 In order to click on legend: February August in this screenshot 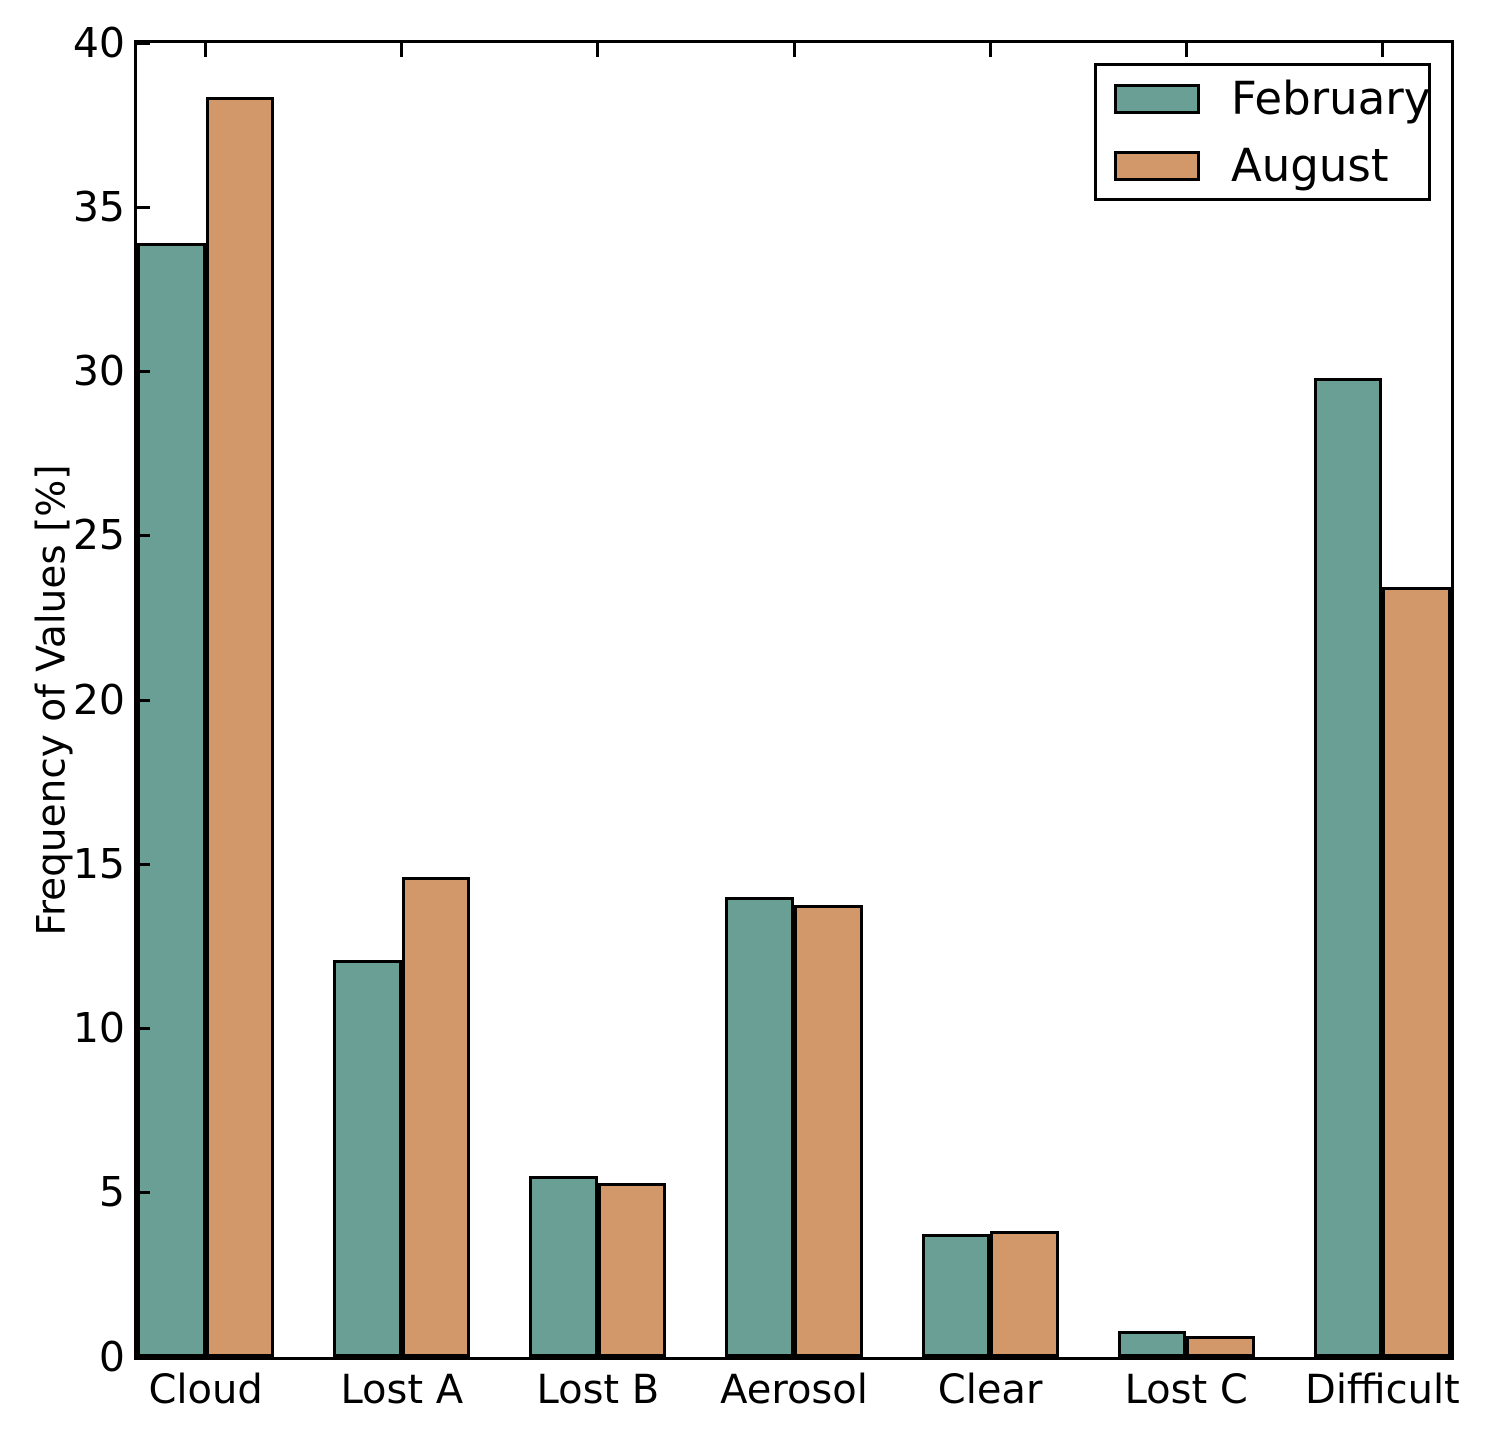, I will do `click(1262, 132)`.